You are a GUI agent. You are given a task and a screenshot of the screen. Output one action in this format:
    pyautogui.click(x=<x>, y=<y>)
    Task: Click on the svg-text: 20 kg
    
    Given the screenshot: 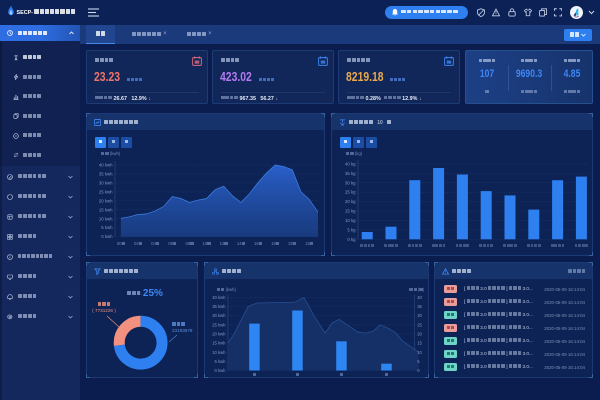 What is the action you would take?
    pyautogui.click(x=350, y=201)
    